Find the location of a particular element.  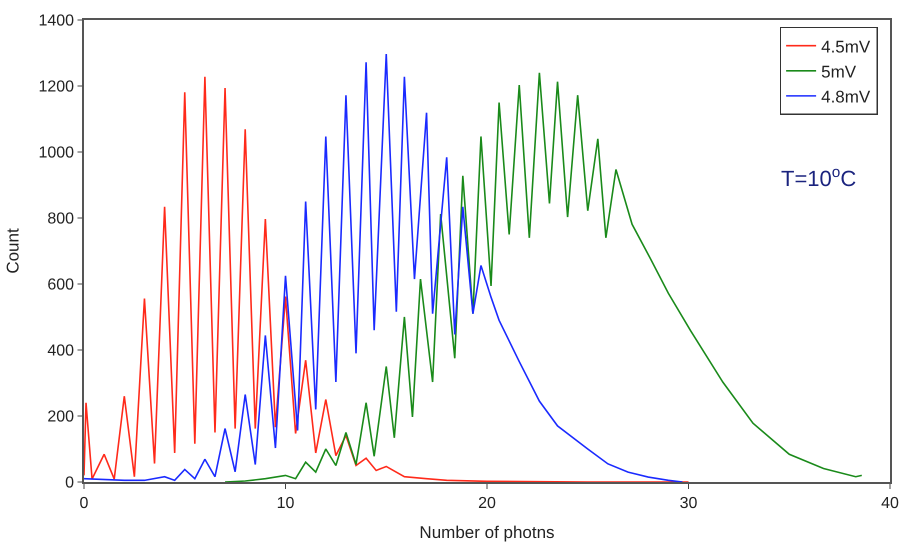

y-tick-label: 1000 is located at coordinates (56, 153).